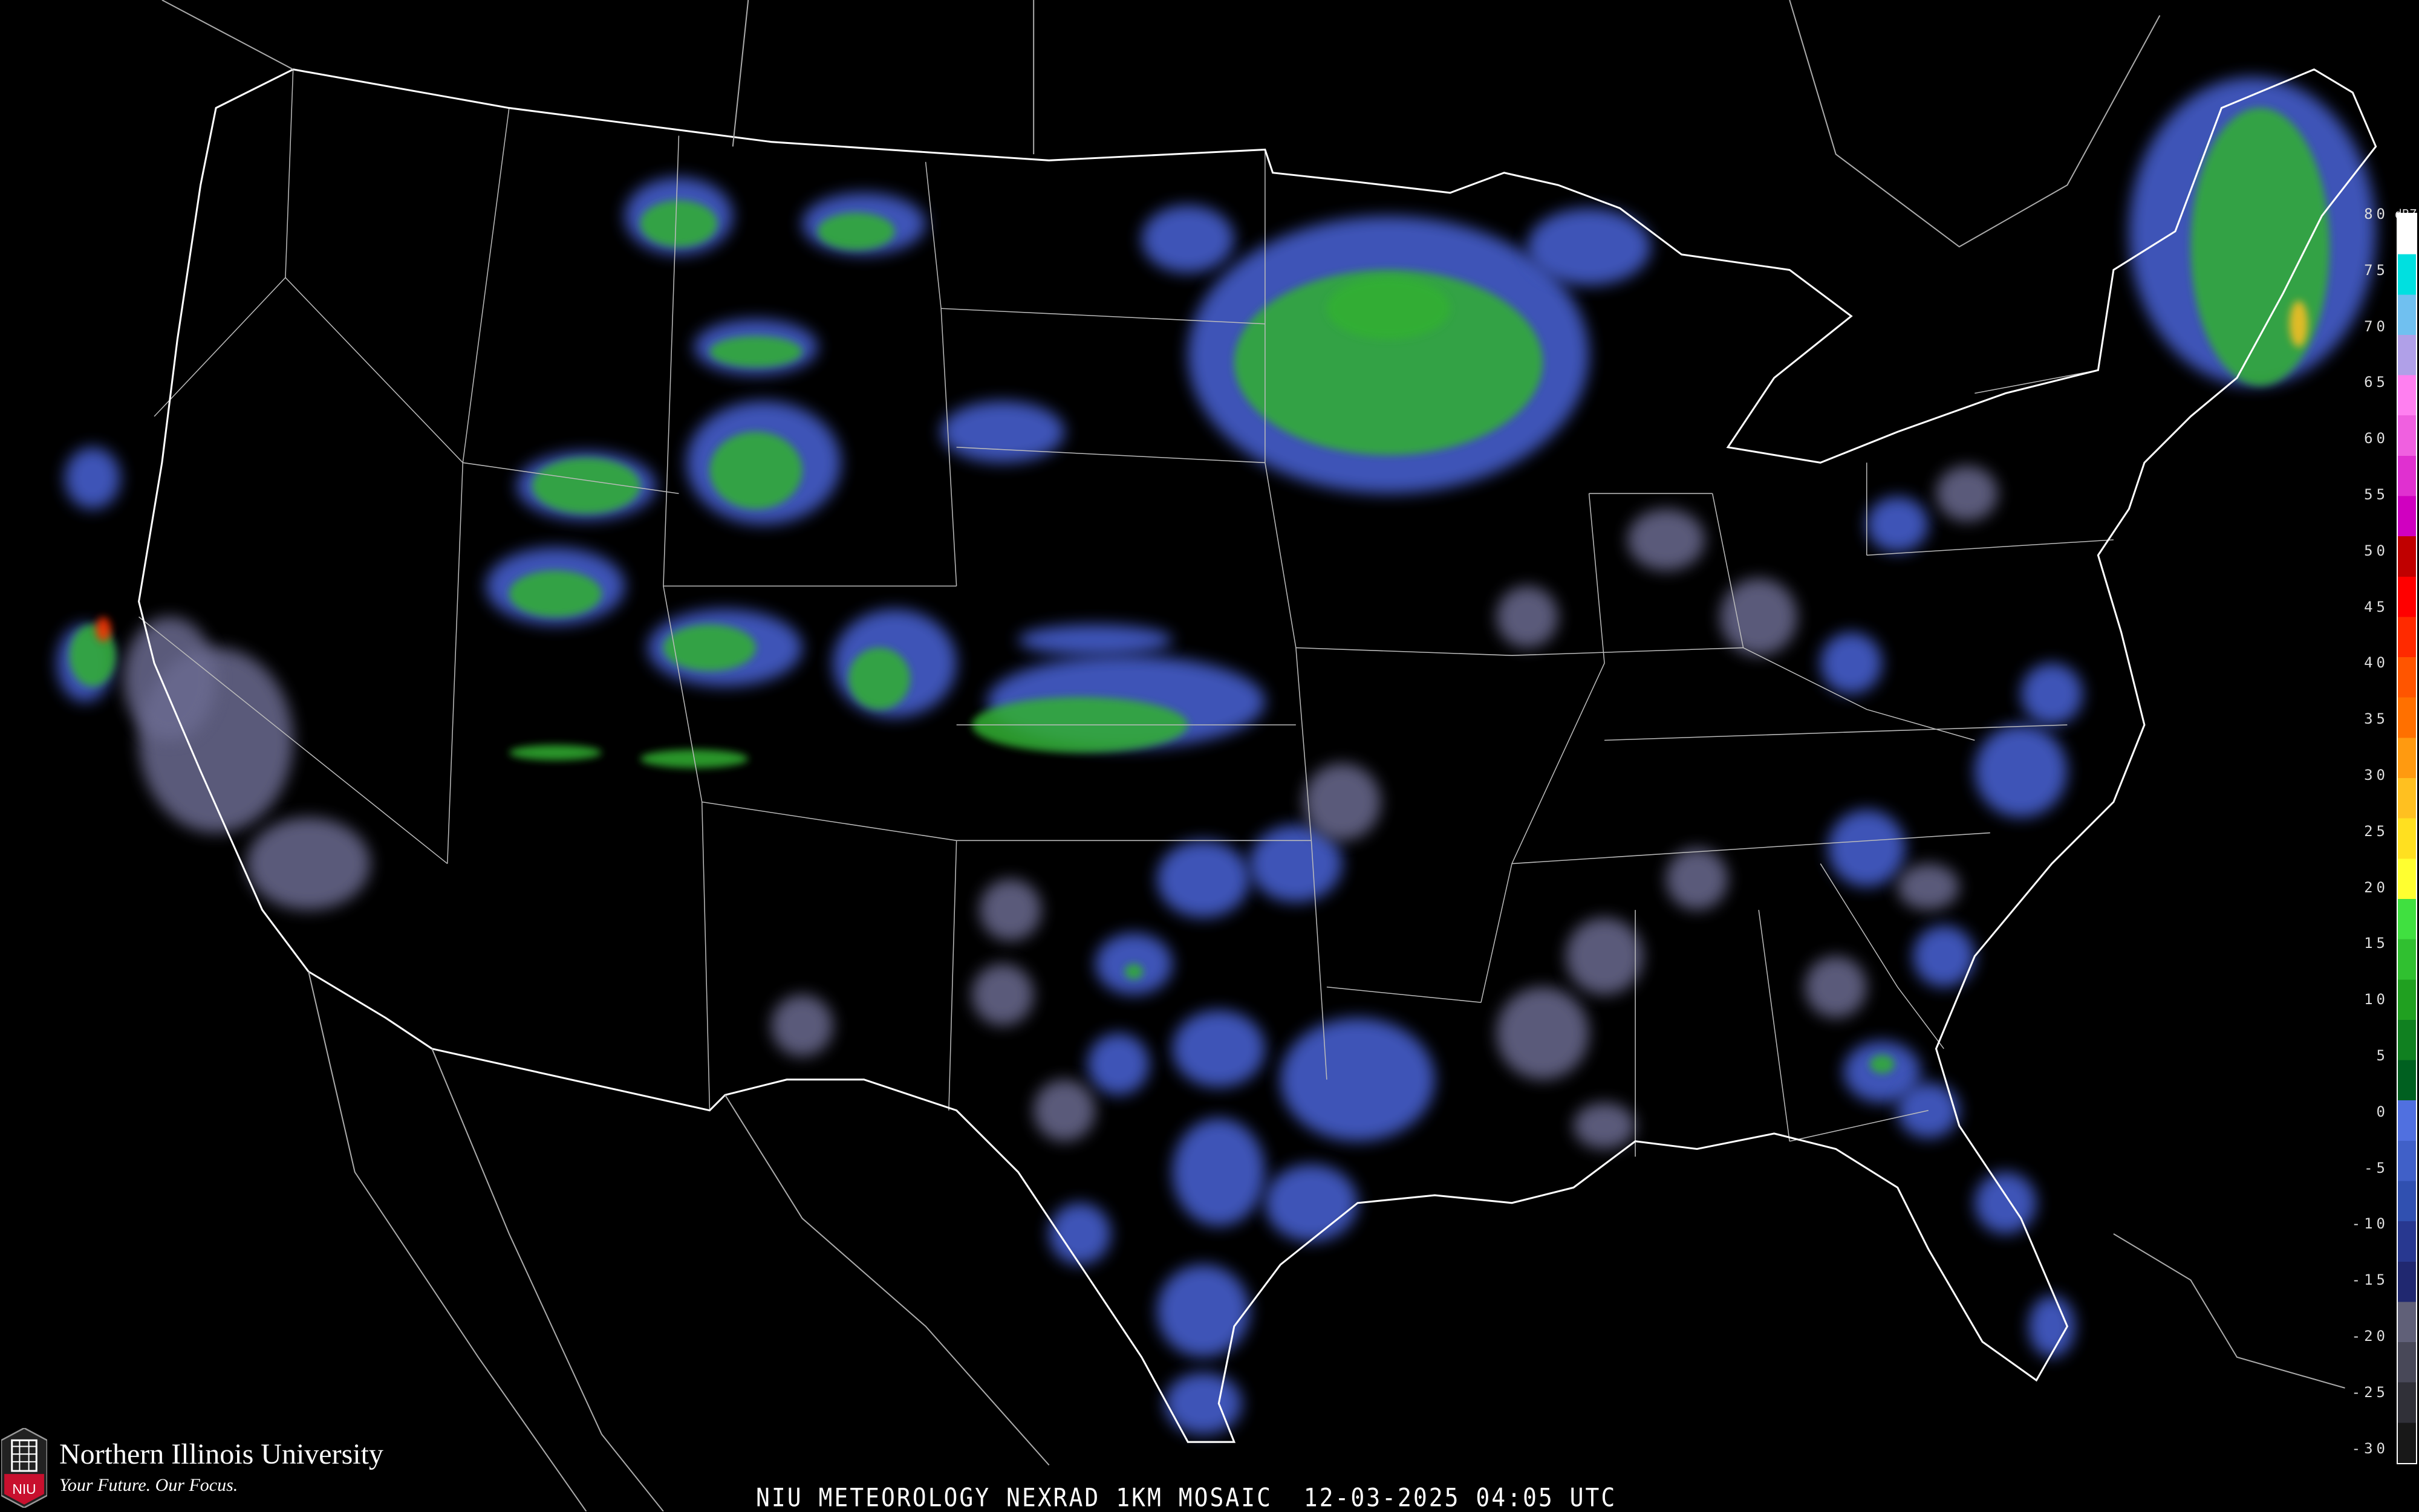 The height and width of the screenshot is (1512, 2419). I want to click on tagline: Your Future. Our Focus., so click(148, 1485).